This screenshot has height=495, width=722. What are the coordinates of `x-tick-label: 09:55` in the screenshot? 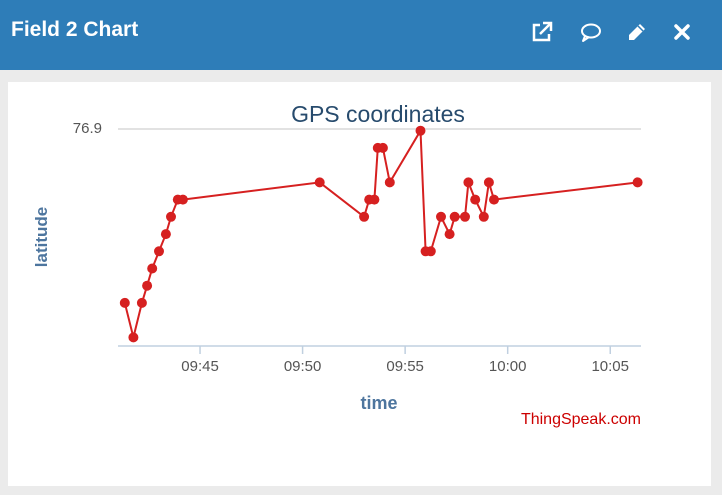 It's located at (405, 366).